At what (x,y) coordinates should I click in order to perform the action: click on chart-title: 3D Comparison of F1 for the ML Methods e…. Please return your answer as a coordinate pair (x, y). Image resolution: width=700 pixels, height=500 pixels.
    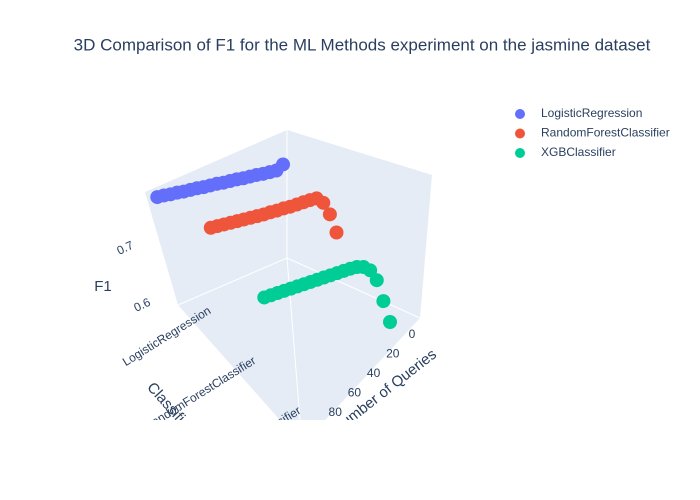
    Looking at the image, I should click on (362, 44).